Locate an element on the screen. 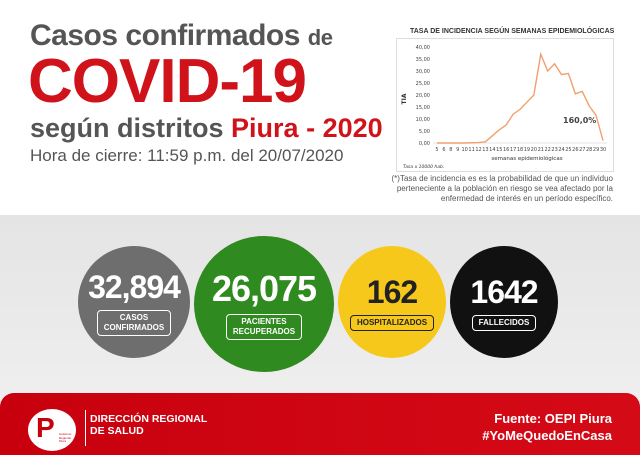 This screenshot has width=640, height=455. series-line is located at coordinates (520, 97).